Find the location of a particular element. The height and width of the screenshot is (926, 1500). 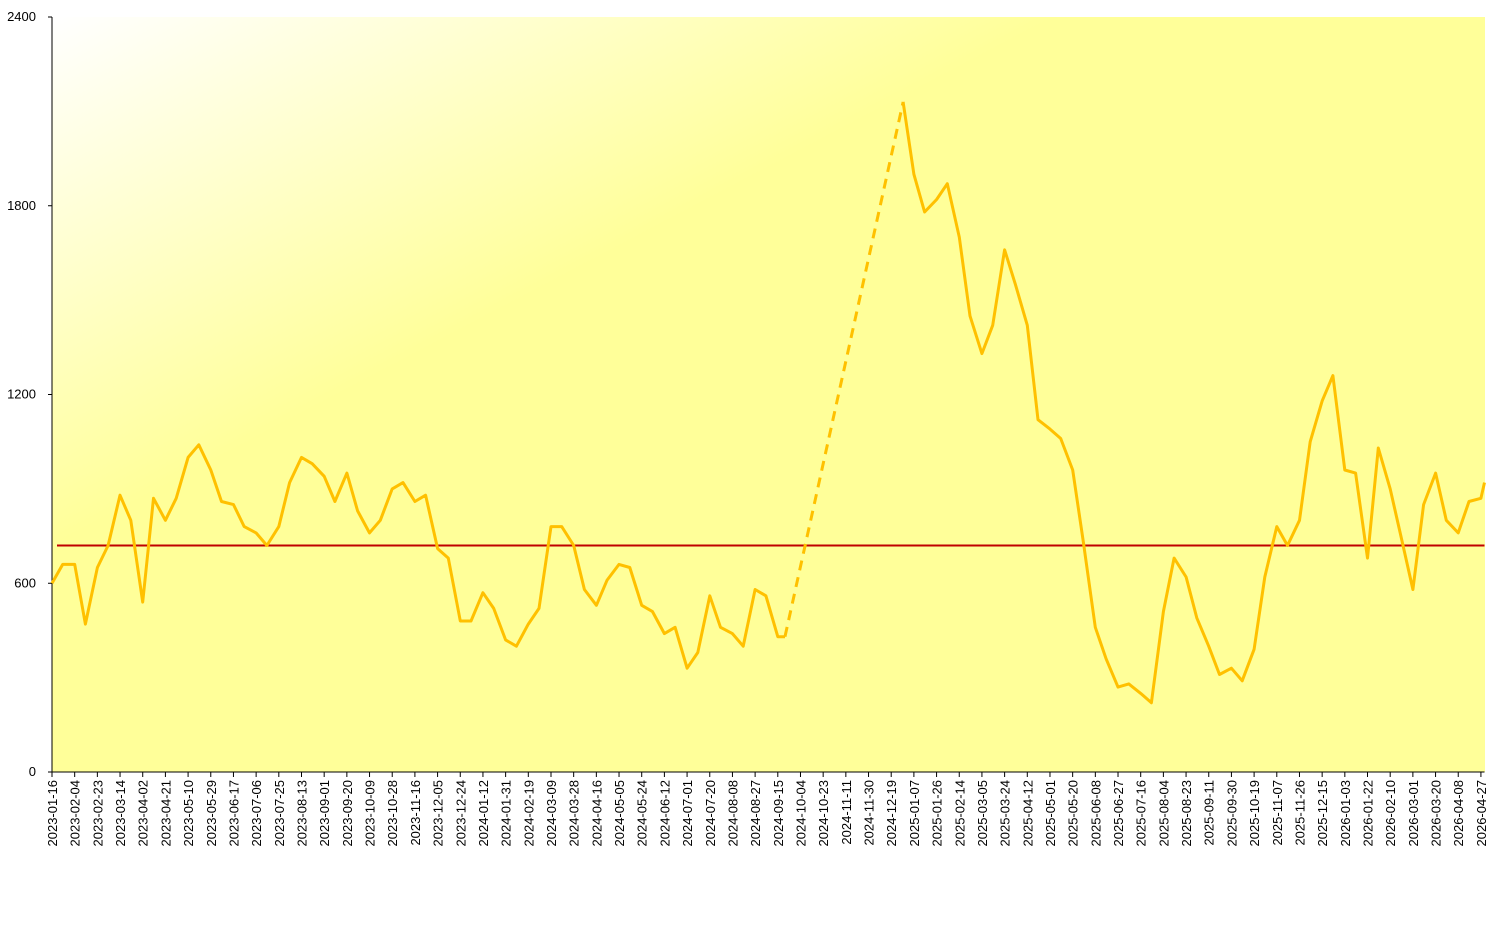

y-tick-label: 600 is located at coordinates (25, 582).